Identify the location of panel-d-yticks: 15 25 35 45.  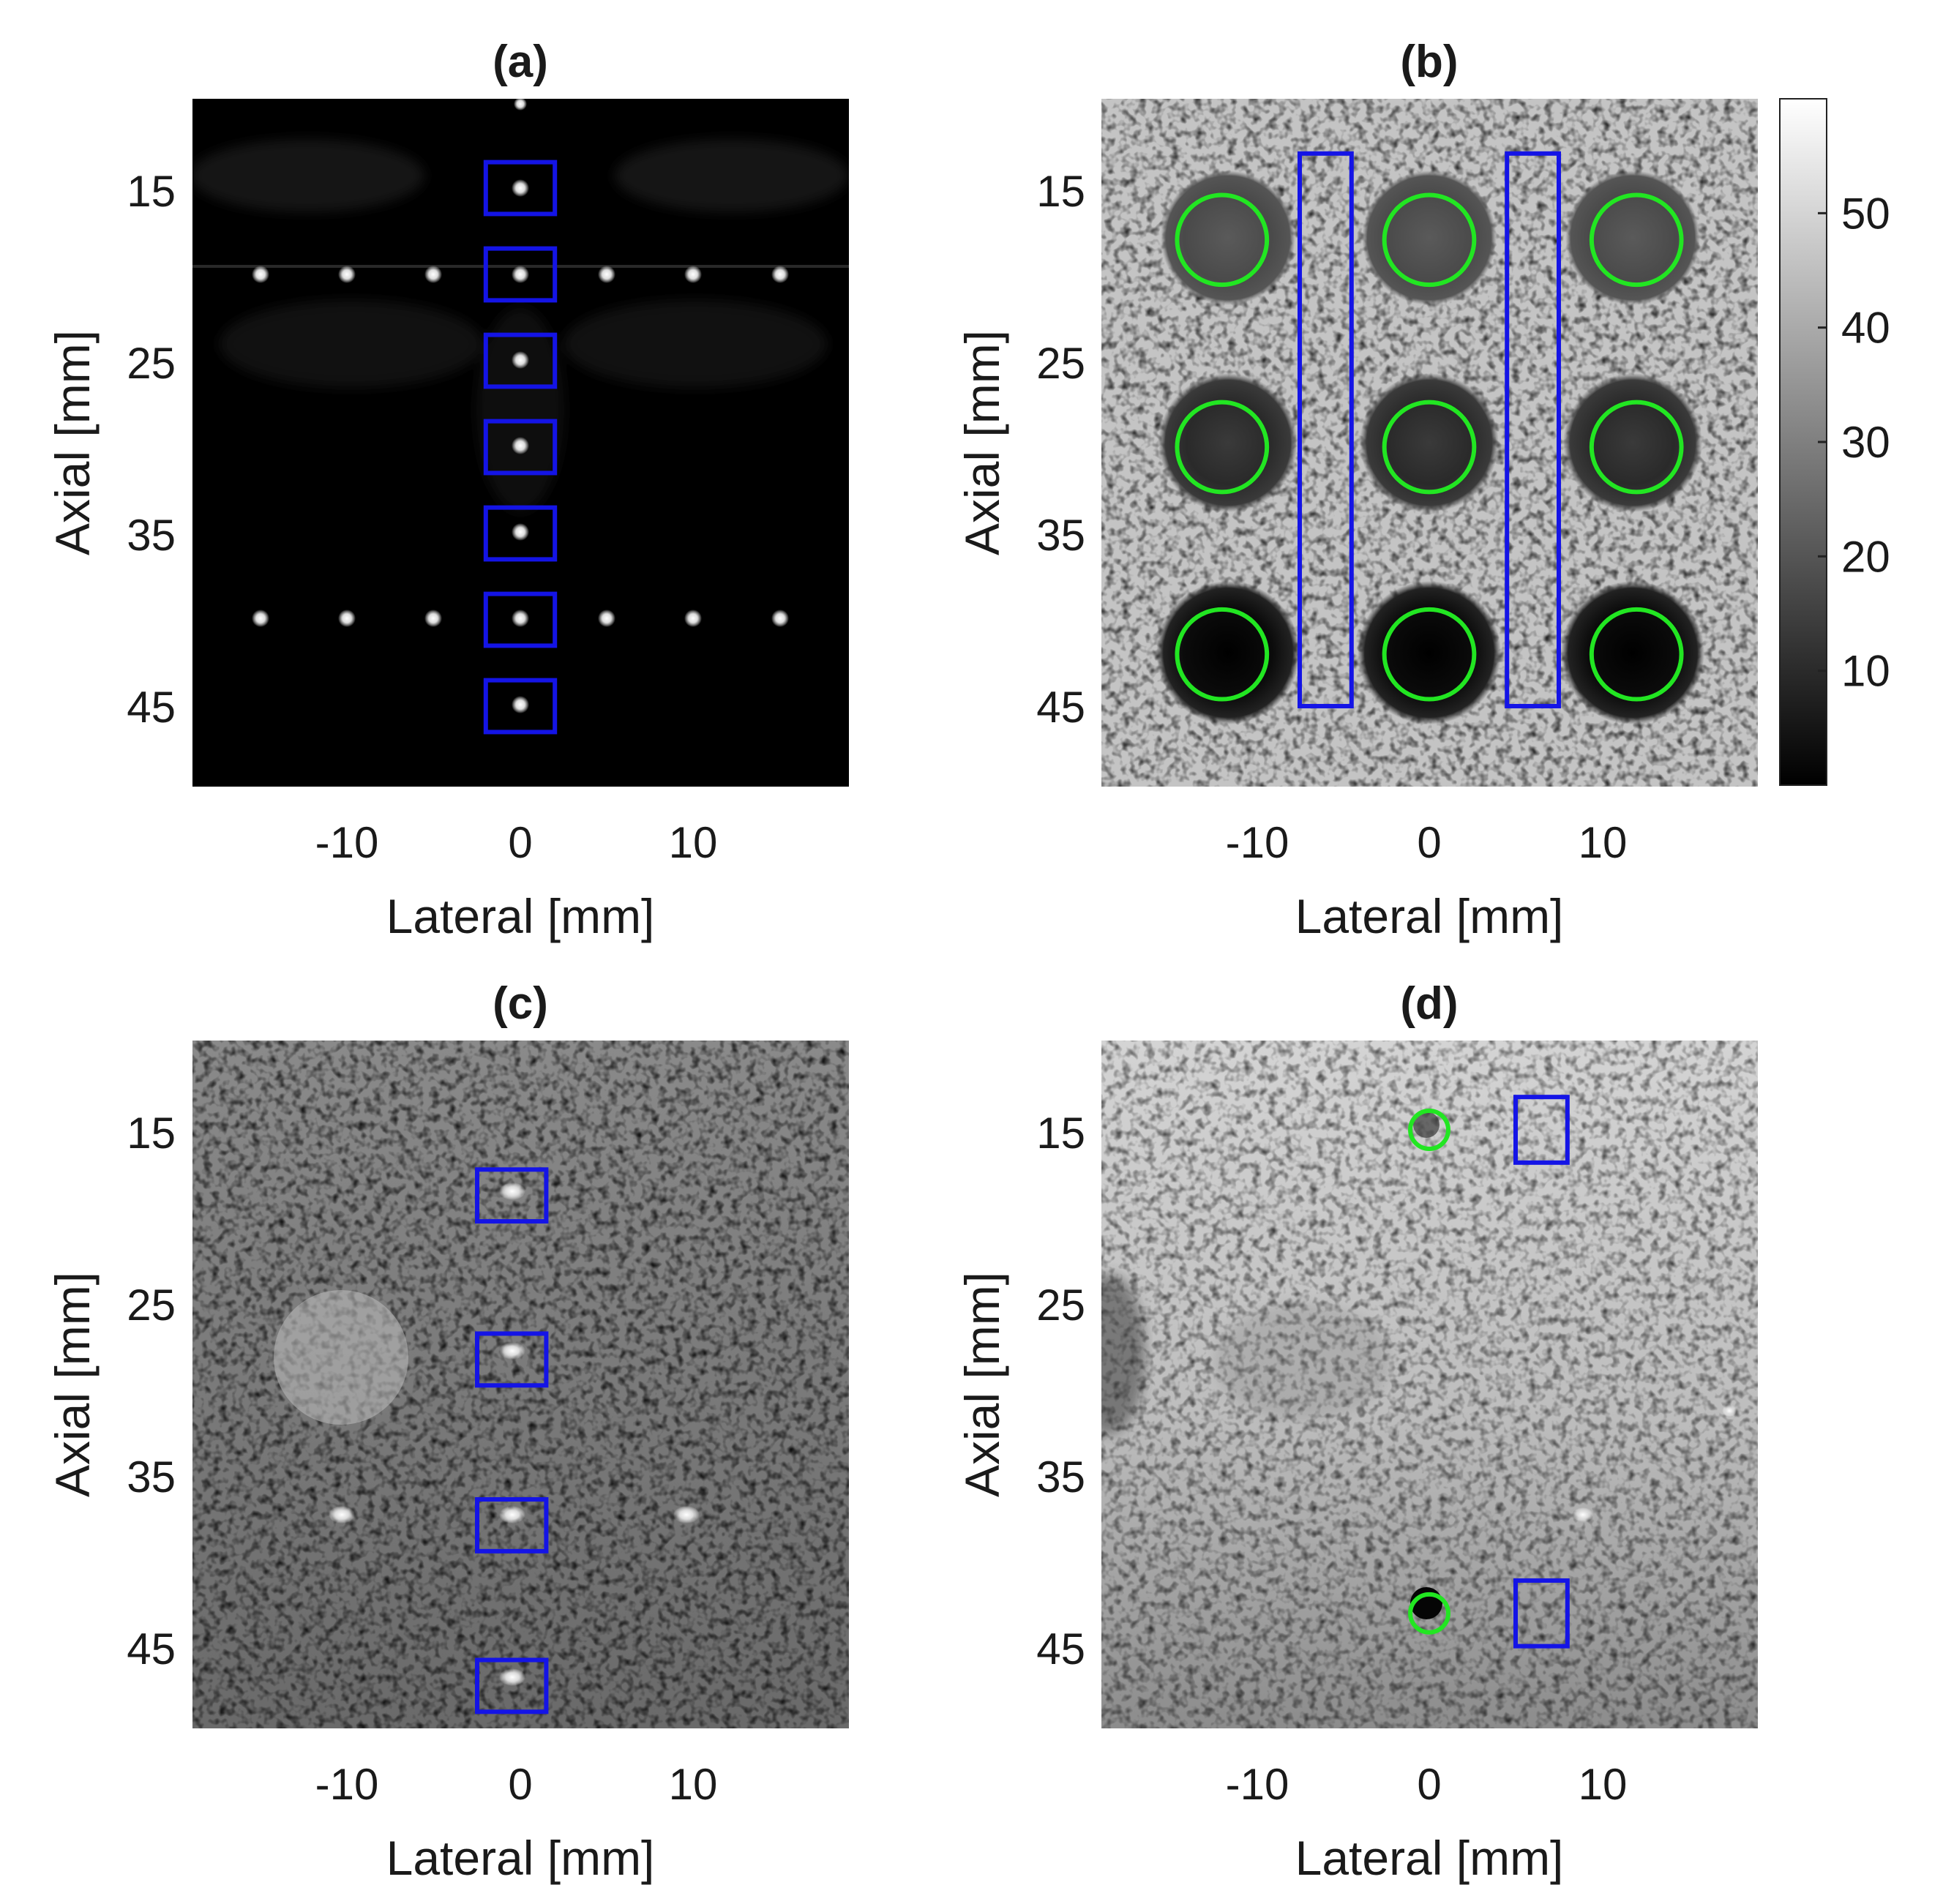
(1060, 1391).